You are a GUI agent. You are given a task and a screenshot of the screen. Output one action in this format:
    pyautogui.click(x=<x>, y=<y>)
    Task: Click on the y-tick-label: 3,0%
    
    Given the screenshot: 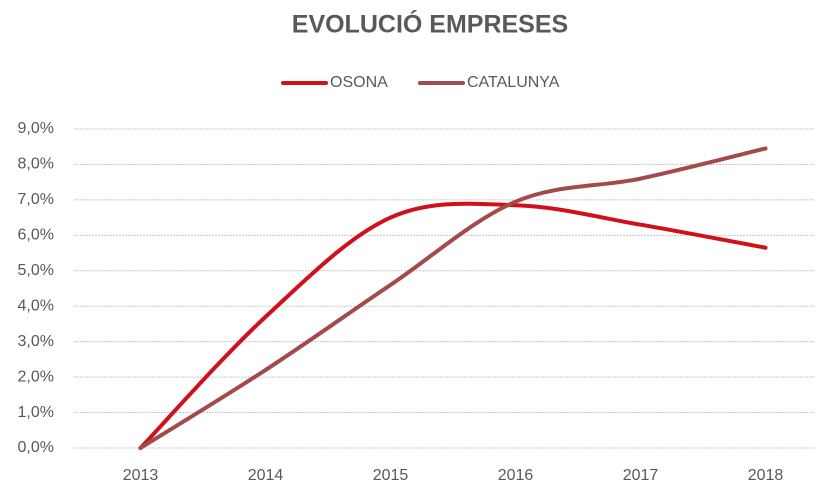 What is the action you would take?
    pyautogui.click(x=36, y=341)
    